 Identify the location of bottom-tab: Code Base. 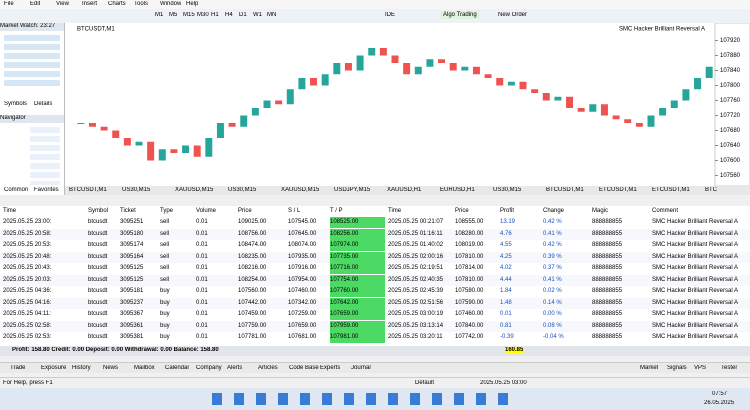
(304, 368).